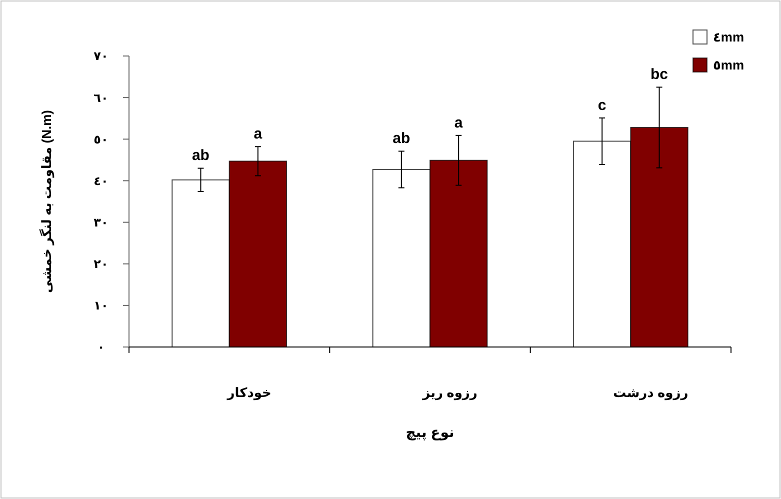  What do you see at coordinates (101, 181) in the screenshot?
I see `y-tick-label: ٤٠` at bounding box center [101, 181].